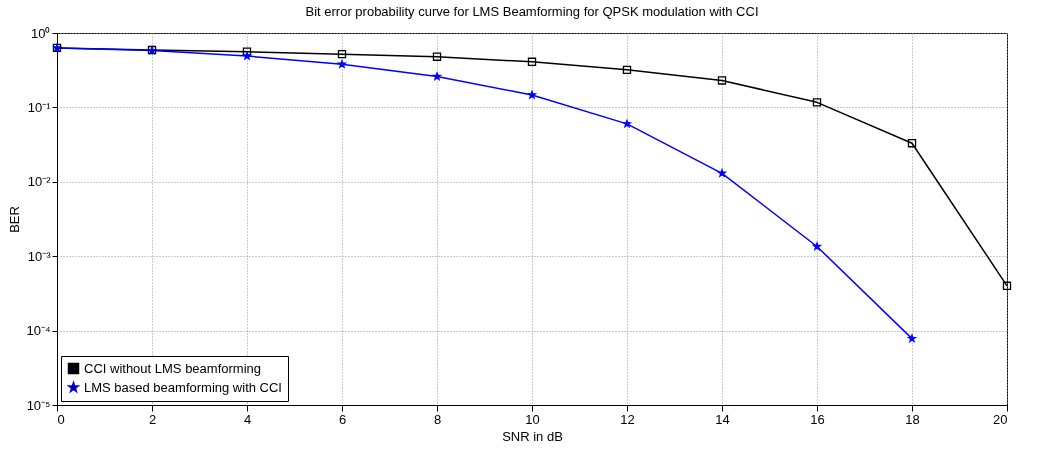 Image resolution: width=1044 pixels, height=450 pixels. What do you see at coordinates (722, 419) in the screenshot?
I see `x-tick-label: 14` at bounding box center [722, 419].